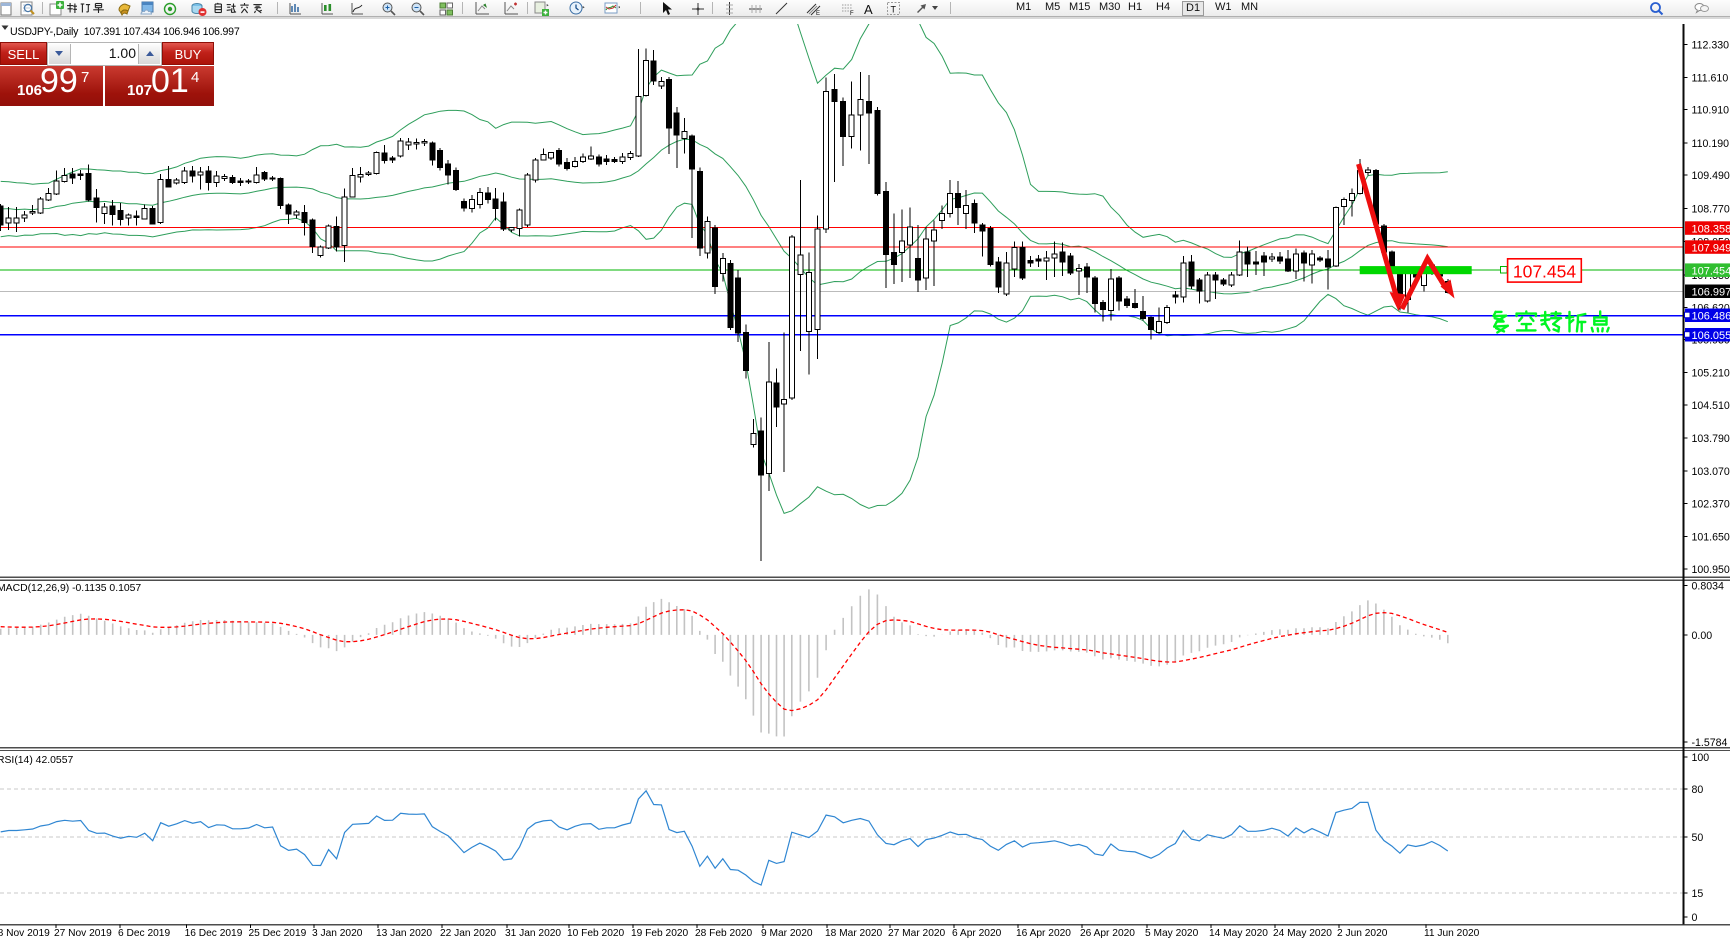 This screenshot has height=941, width=1730. Describe the element at coordinates (1711, 111) in the screenshot. I see `svg-text: 110.910` at that location.